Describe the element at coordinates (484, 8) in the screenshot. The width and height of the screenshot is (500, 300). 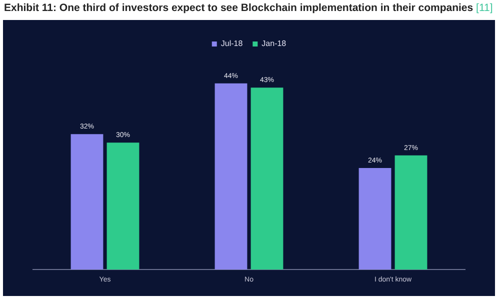
I see `text: [11]` at that location.